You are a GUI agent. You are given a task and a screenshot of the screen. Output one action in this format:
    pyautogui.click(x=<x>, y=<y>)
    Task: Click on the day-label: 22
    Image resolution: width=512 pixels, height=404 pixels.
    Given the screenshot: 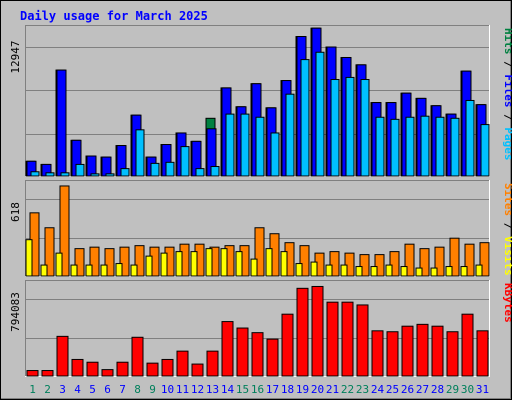 What is the action you would take?
    pyautogui.click(x=347, y=389)
    